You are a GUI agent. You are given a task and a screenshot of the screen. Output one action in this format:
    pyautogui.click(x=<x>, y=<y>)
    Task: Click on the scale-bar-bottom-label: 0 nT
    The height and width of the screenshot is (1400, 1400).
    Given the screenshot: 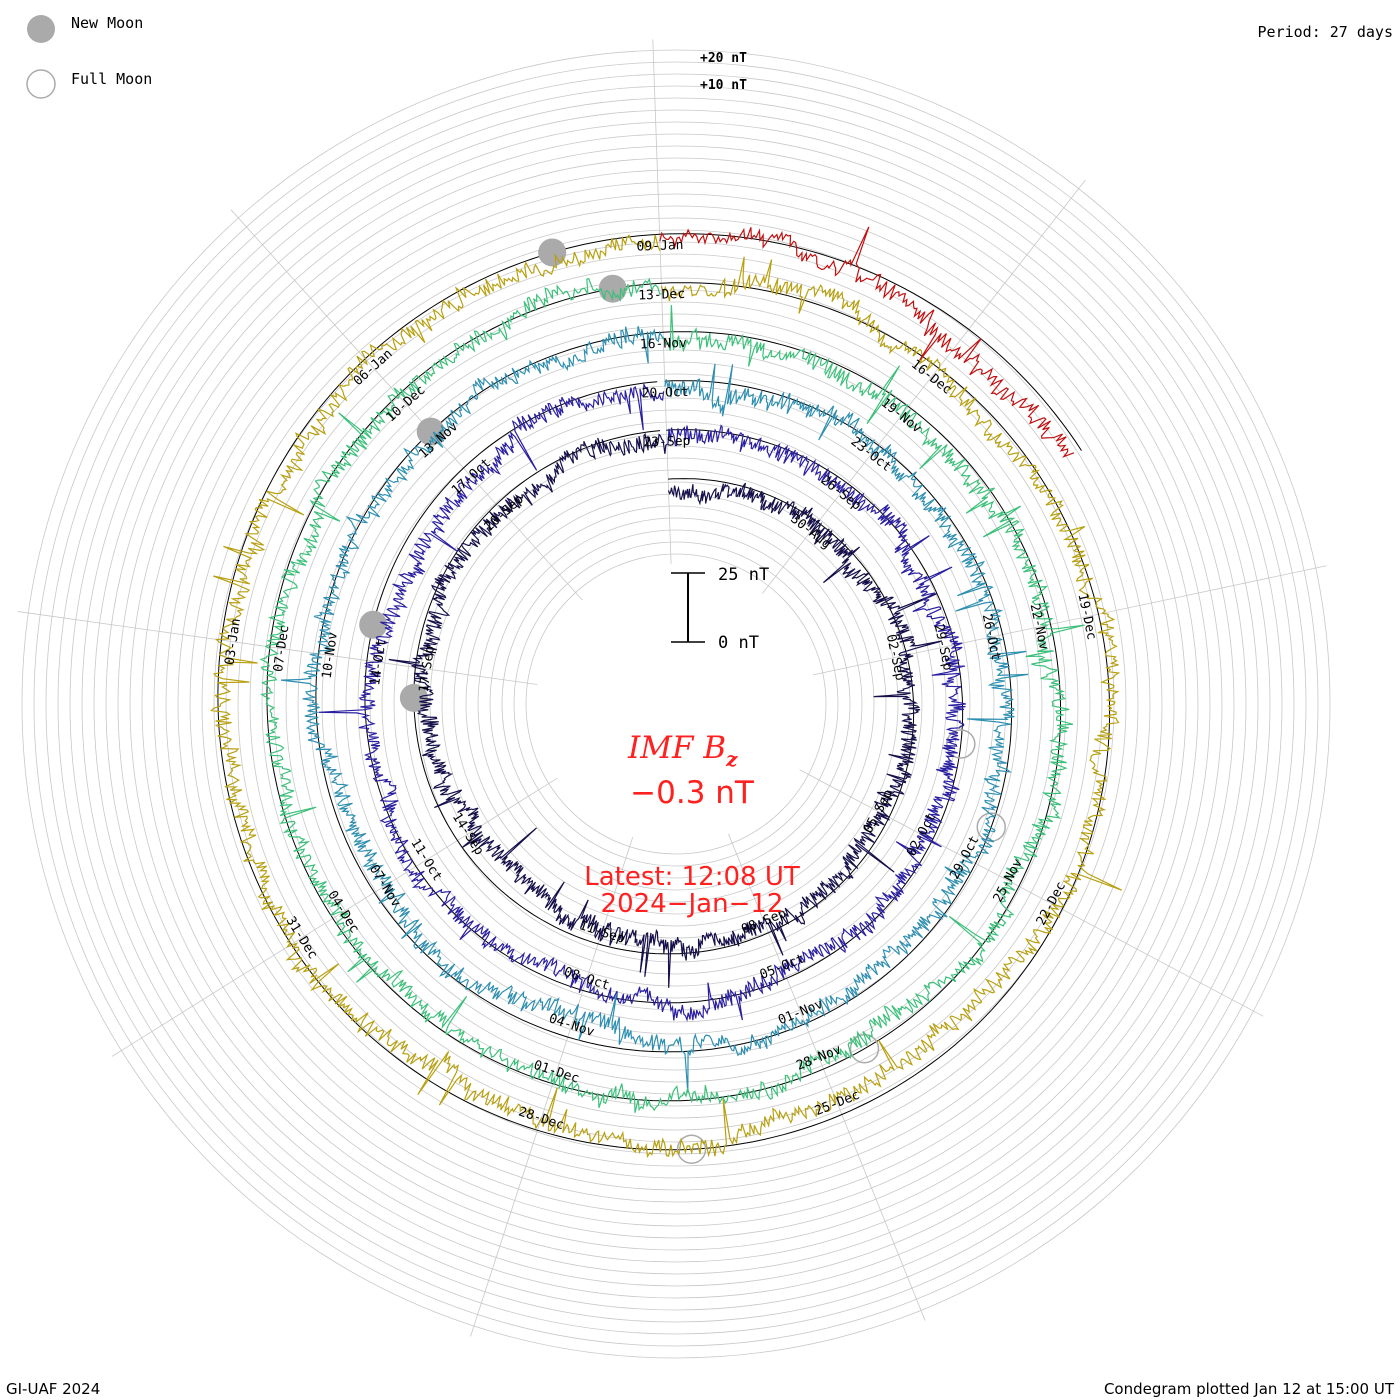 What is the action you would take?
    pyautogui.click(x=738, y=643)
    